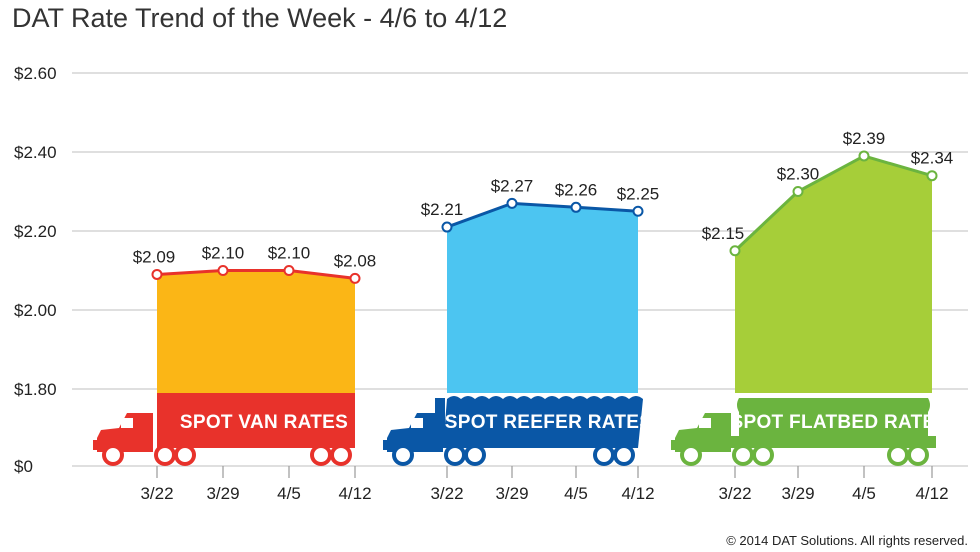  What do you see at coordinates (264, 422) in the screenshot?
I see `series-name-label: SPOT VAN RATES` at bounding box center [264, 422].